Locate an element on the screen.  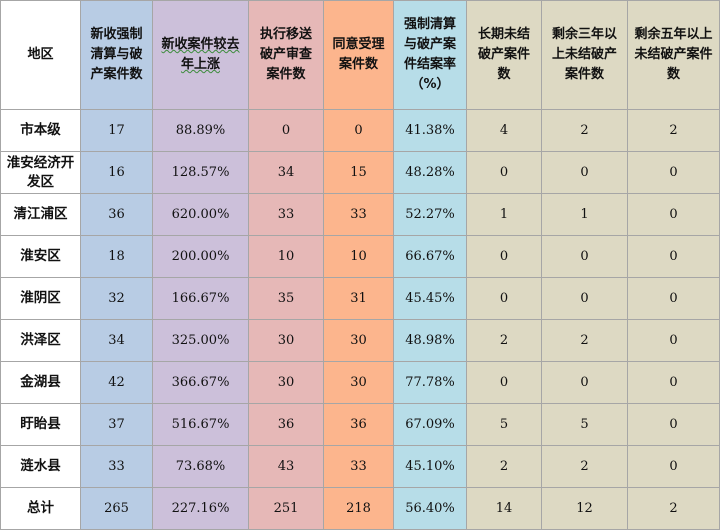
table-row: 淮安区 18 200.00% 10 10 66.67% 0 0 0 is located at coordinates (360, 256).